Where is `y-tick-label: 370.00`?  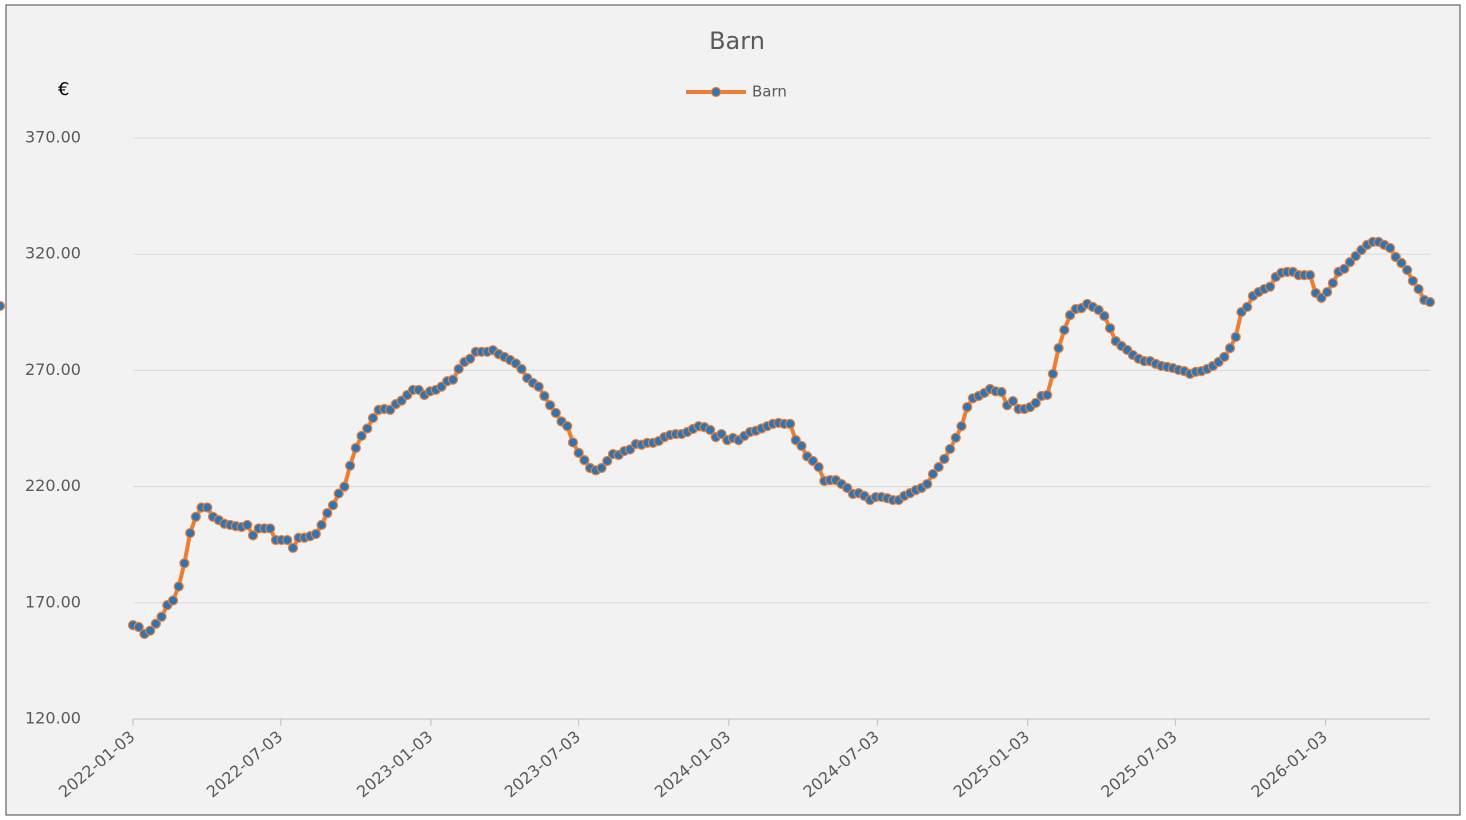
y-tick-label: 370.00 is located at coordinates (53, 137).